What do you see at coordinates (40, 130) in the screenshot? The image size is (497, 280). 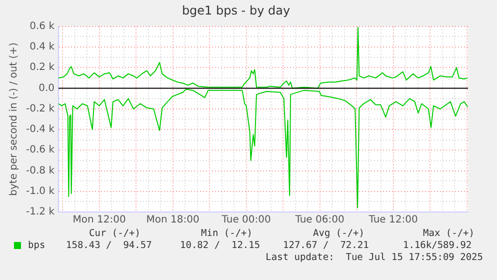 I see `y-tick-label: -0.4 k` at bounding box center [40, 130].